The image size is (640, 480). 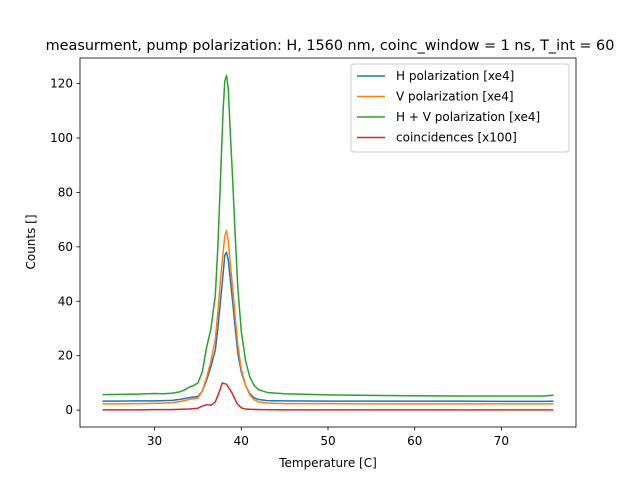 What do you see at coordinates (327, 441) in the screenshot?
I see `x-tick-label: 50` at bounding box center [327, 441].